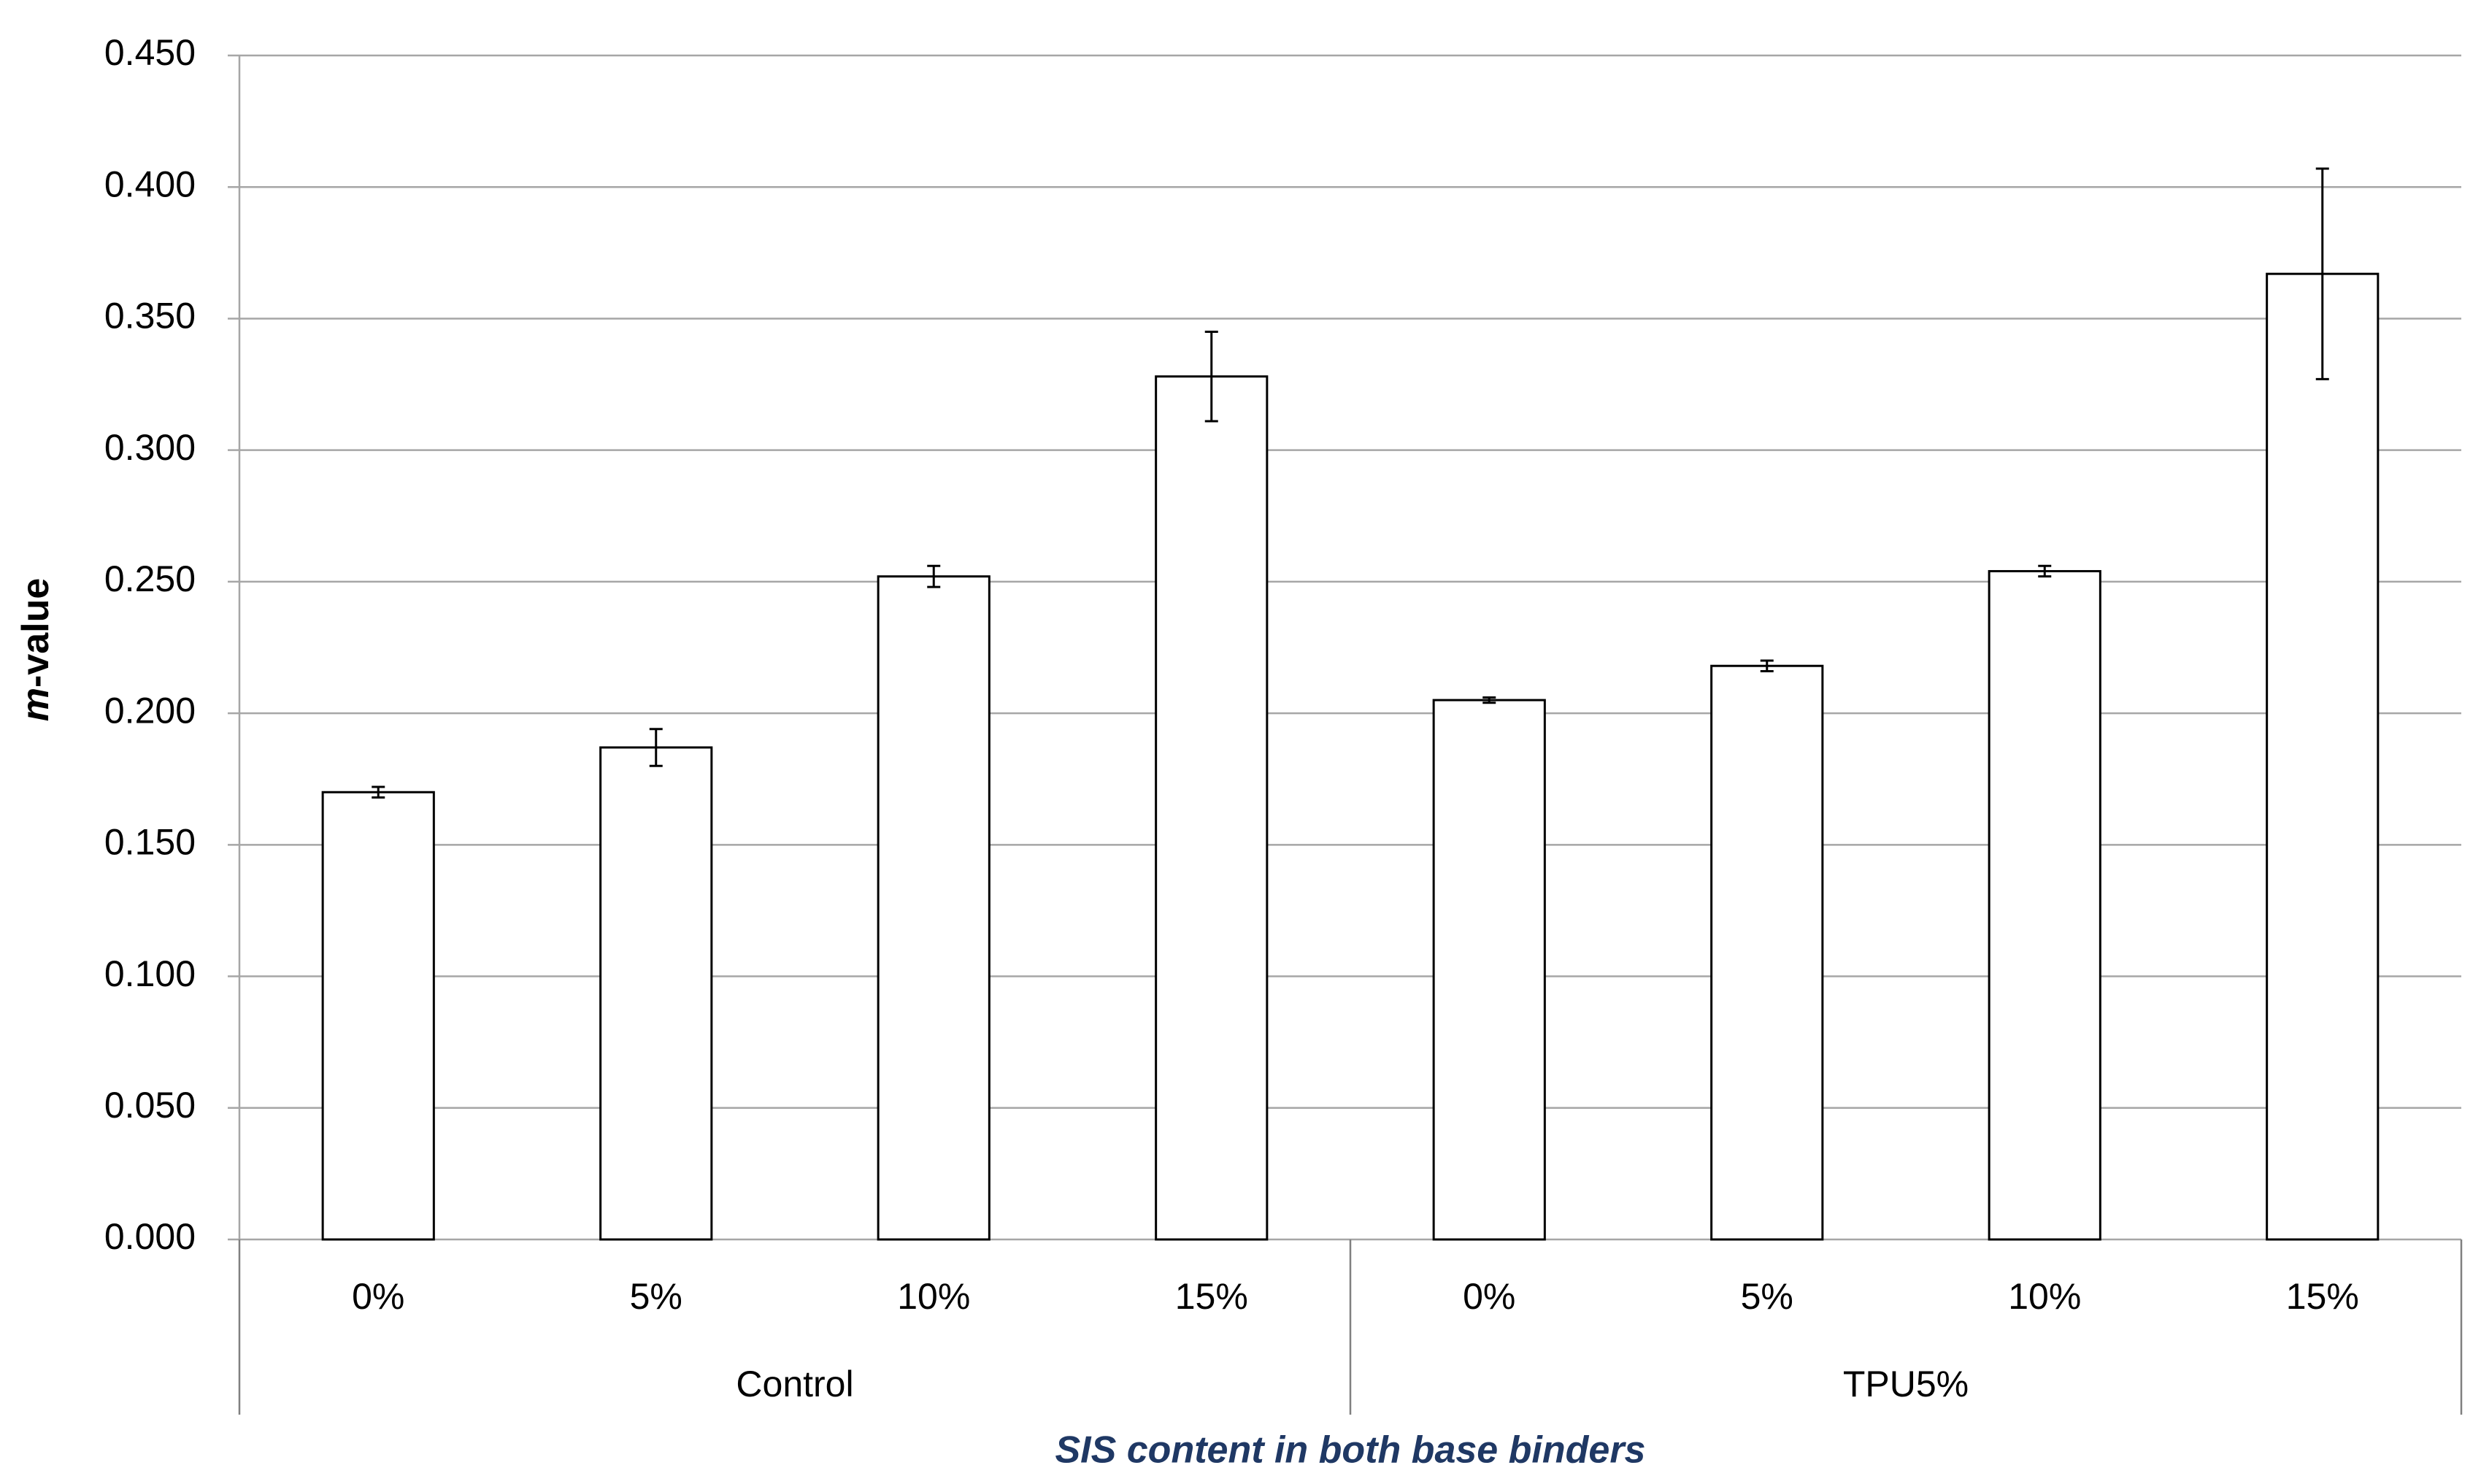 This screenshot has width=2481, height=1484. I want to click on group-label: Control, so click(794, 1384).